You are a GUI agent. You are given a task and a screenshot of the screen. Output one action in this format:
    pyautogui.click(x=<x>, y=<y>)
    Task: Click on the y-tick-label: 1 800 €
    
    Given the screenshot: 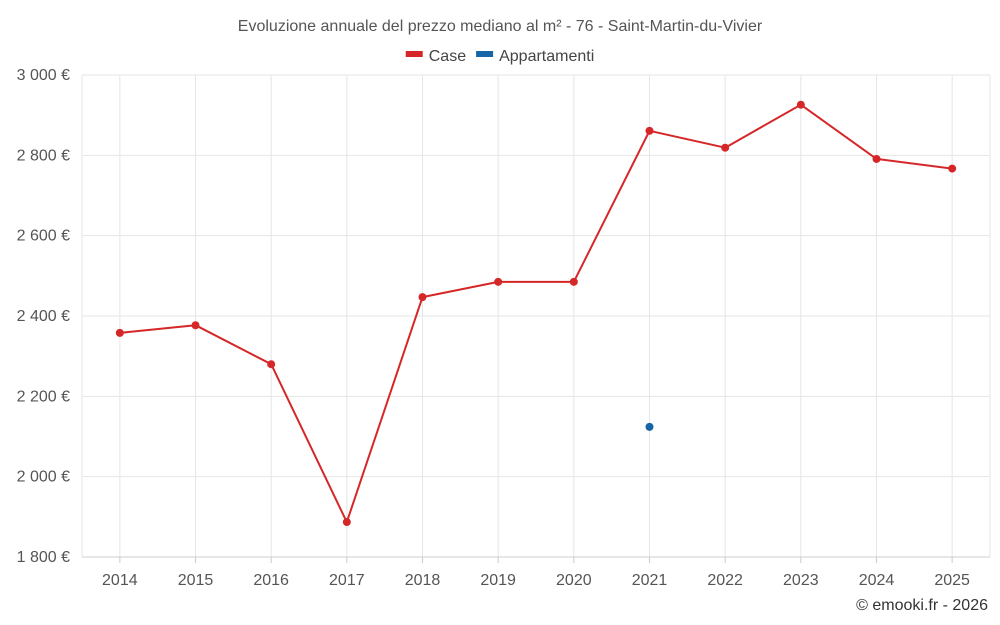 What is the action you would take?
    pyautogui.click(x=43, y=557)
    